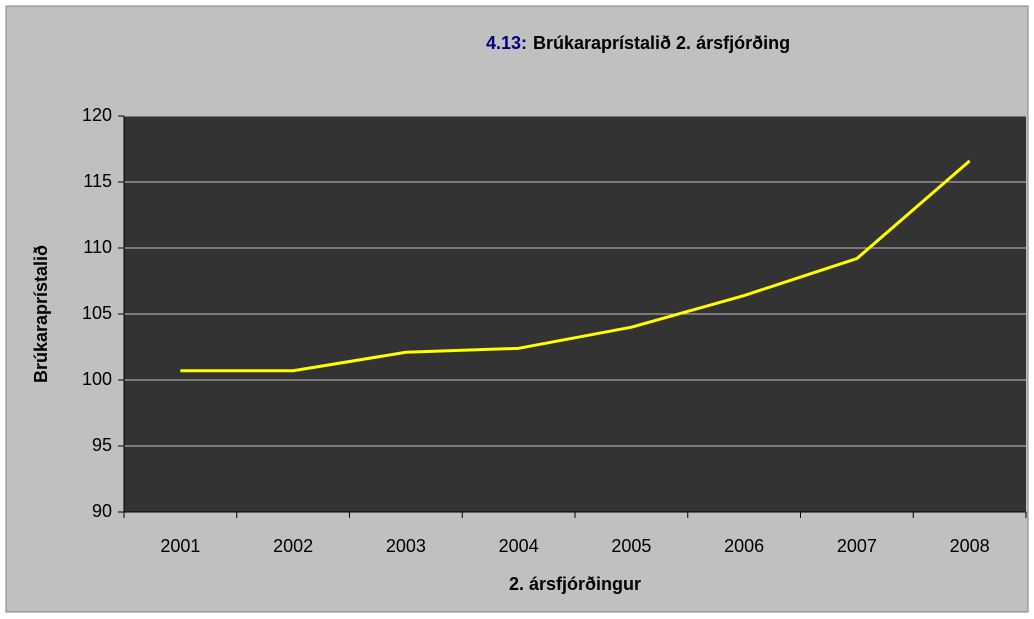 Image resolution: width=1034 pixels, height=619 pixels. I want to click on y-tick-label: 90, so click(102, 511).